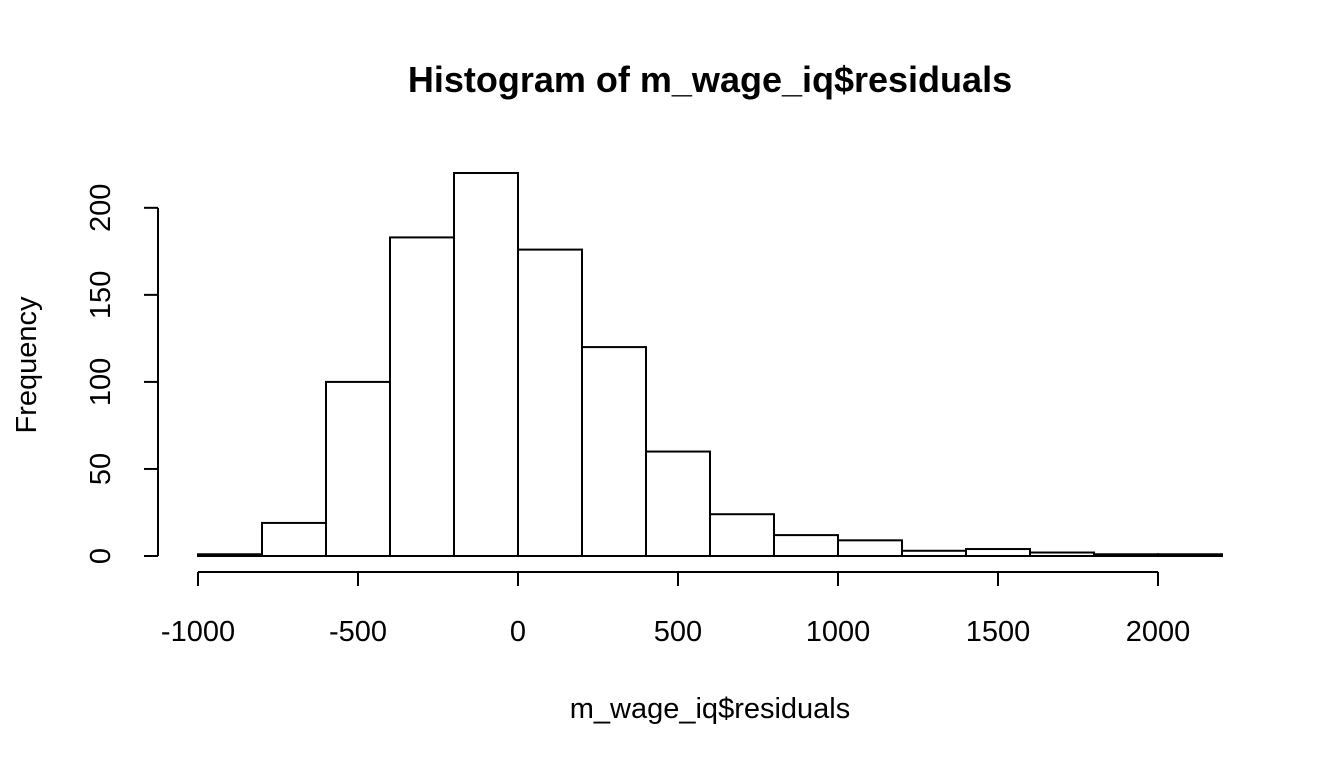 The height and width of the screenshot is (768, 1344). I want to click on y-axis-label: Frequency, so click(27, 365).